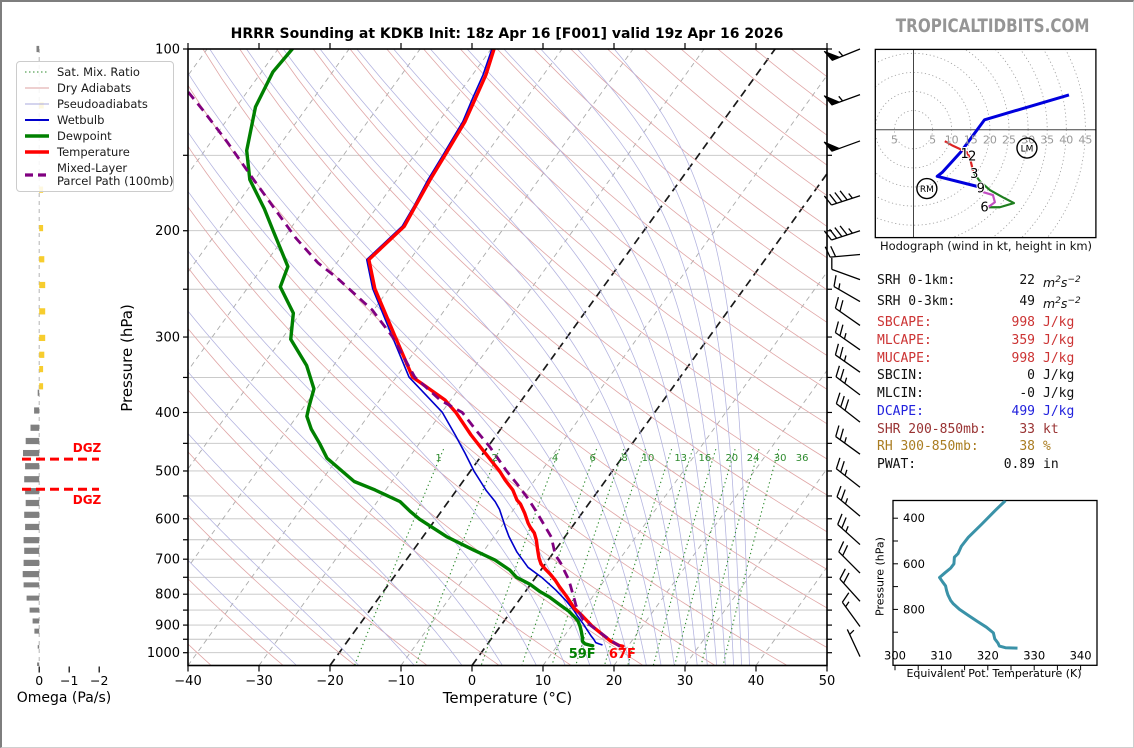 The width and height of the screenshot is (1134, 748). What do you see at coordinates (1019, 465) in the screenshot?
I see `index-value: 0.89` at bounding box center [1019, 465].